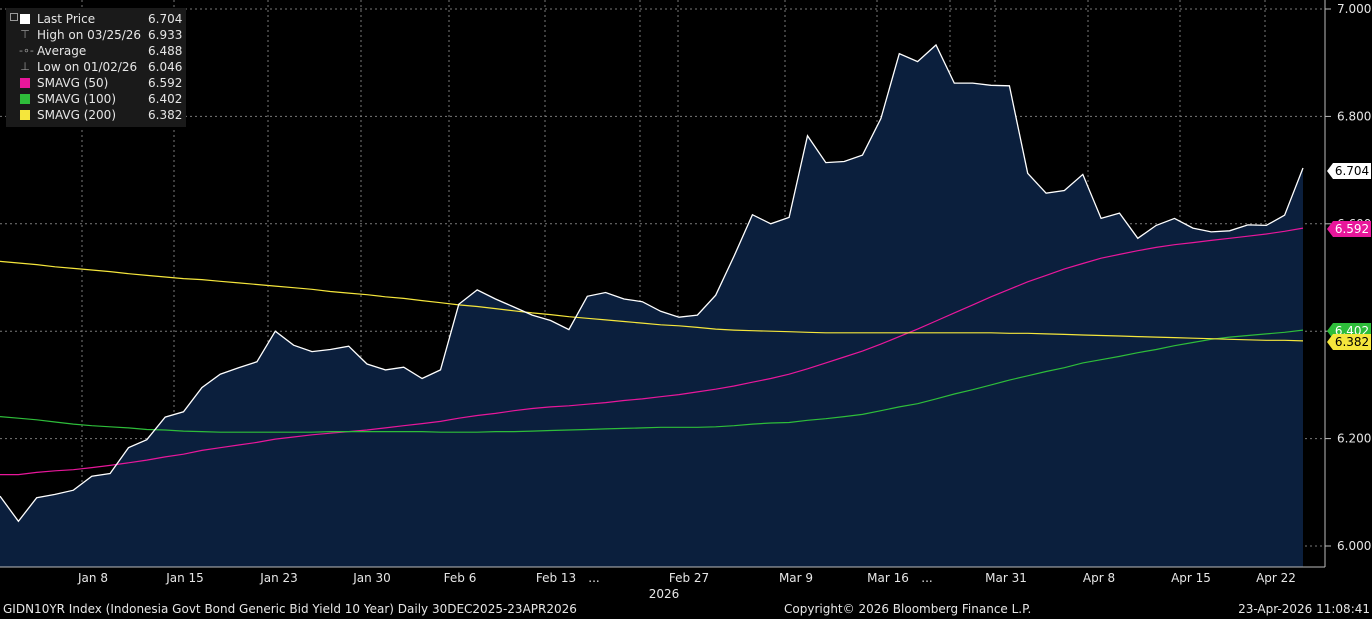 The width and height of the screenshot is (1372, 619). Describe the element at coordinates (96, 51) in the screenshot. I see `legend-item: -∘- Average 6.488` at that location.